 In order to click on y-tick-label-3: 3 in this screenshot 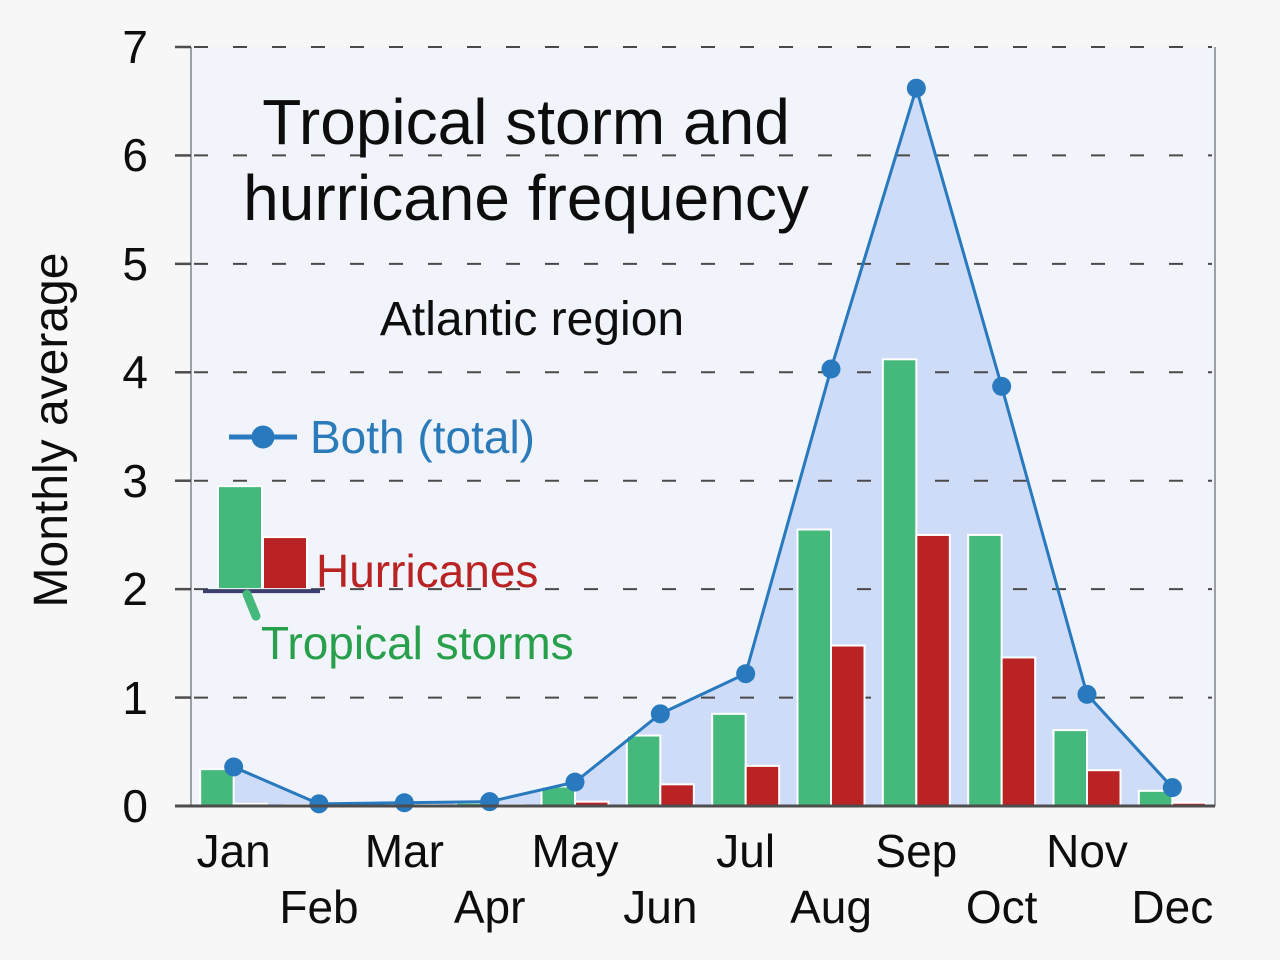, I will do `click(135, 480)`.